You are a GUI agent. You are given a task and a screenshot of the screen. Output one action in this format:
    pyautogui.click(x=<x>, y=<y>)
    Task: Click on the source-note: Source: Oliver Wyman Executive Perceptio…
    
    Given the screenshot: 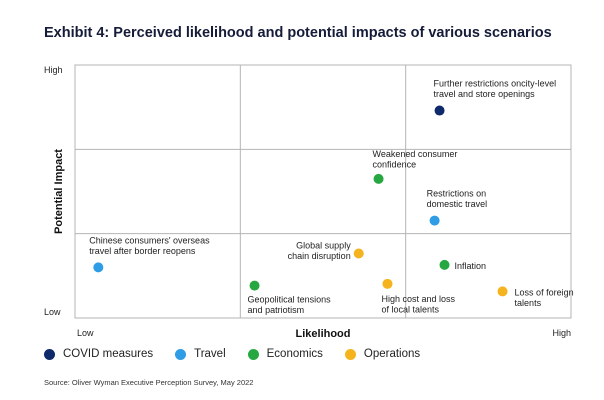 What is the action you would take?
    pyautogui.click(x=149, y=382)
    